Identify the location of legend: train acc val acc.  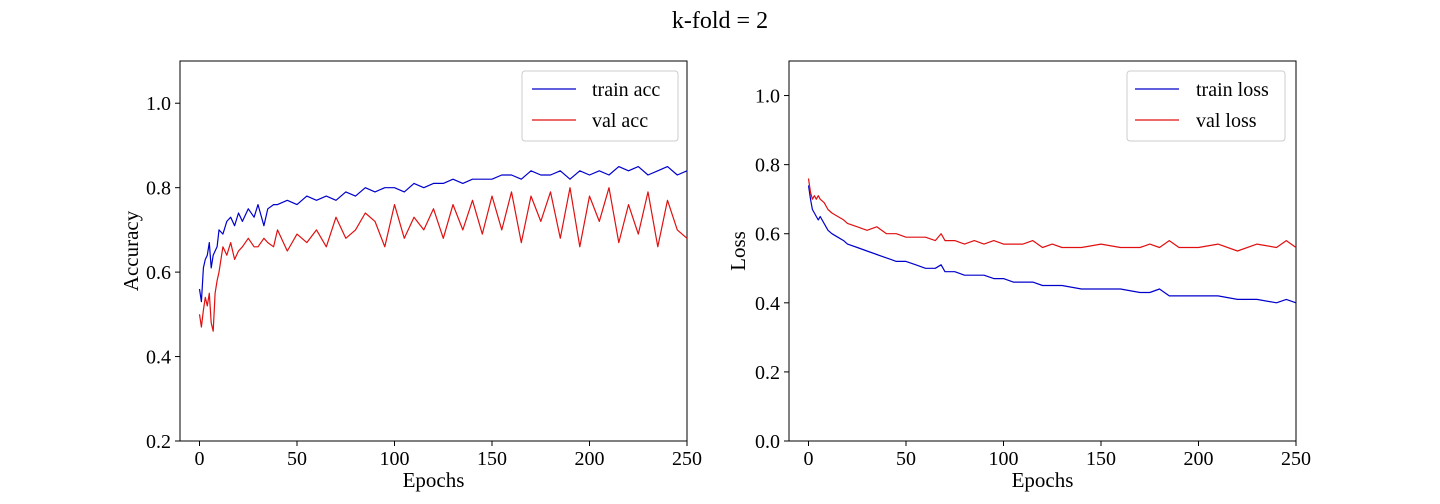
(600, 106).